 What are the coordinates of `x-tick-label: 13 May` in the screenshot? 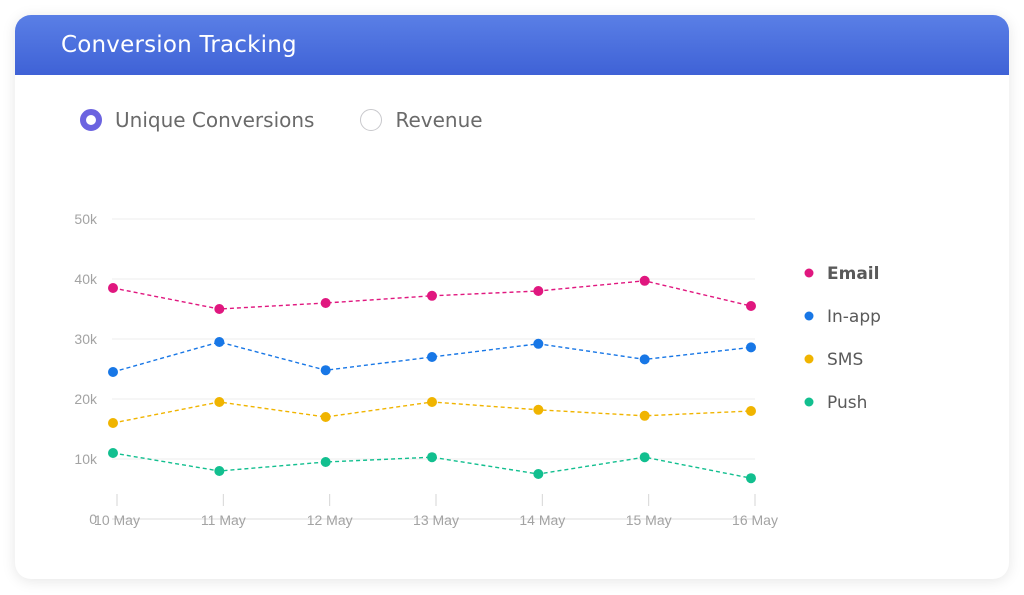 It's located at (436, 520).